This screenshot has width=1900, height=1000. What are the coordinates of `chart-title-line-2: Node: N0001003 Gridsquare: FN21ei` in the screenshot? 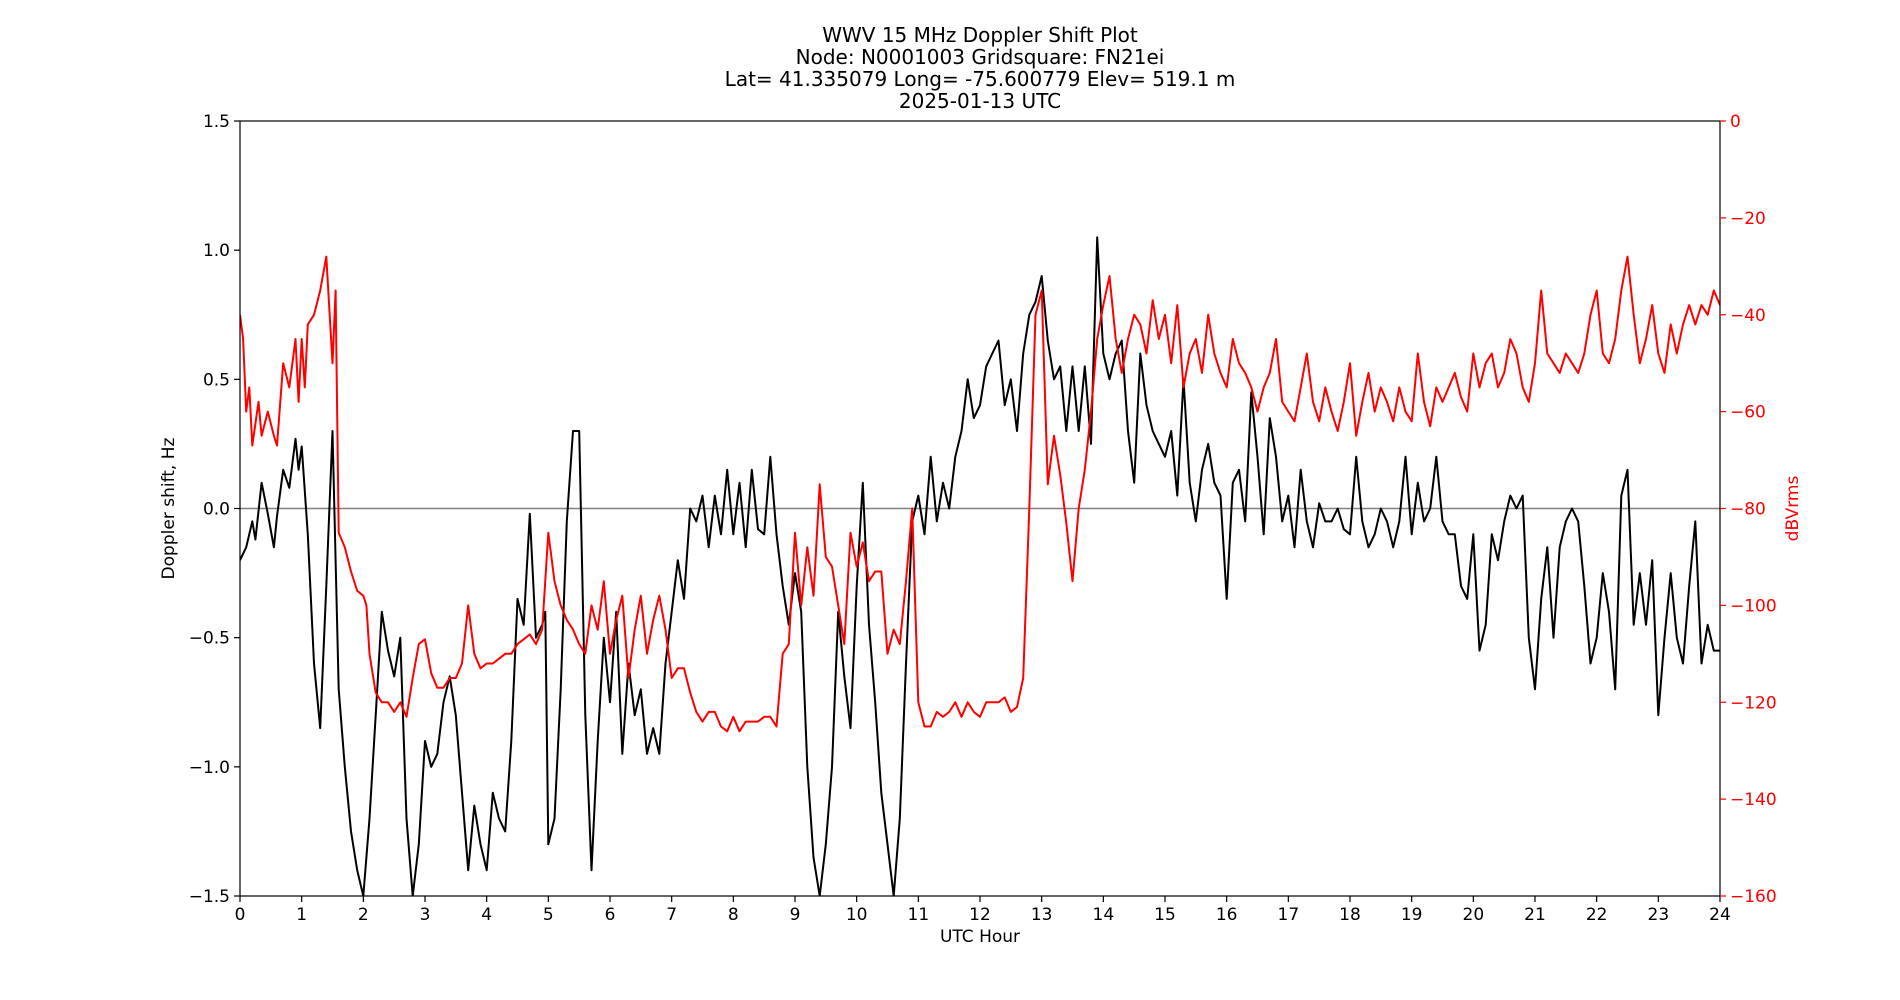 It's located at (980, 57).